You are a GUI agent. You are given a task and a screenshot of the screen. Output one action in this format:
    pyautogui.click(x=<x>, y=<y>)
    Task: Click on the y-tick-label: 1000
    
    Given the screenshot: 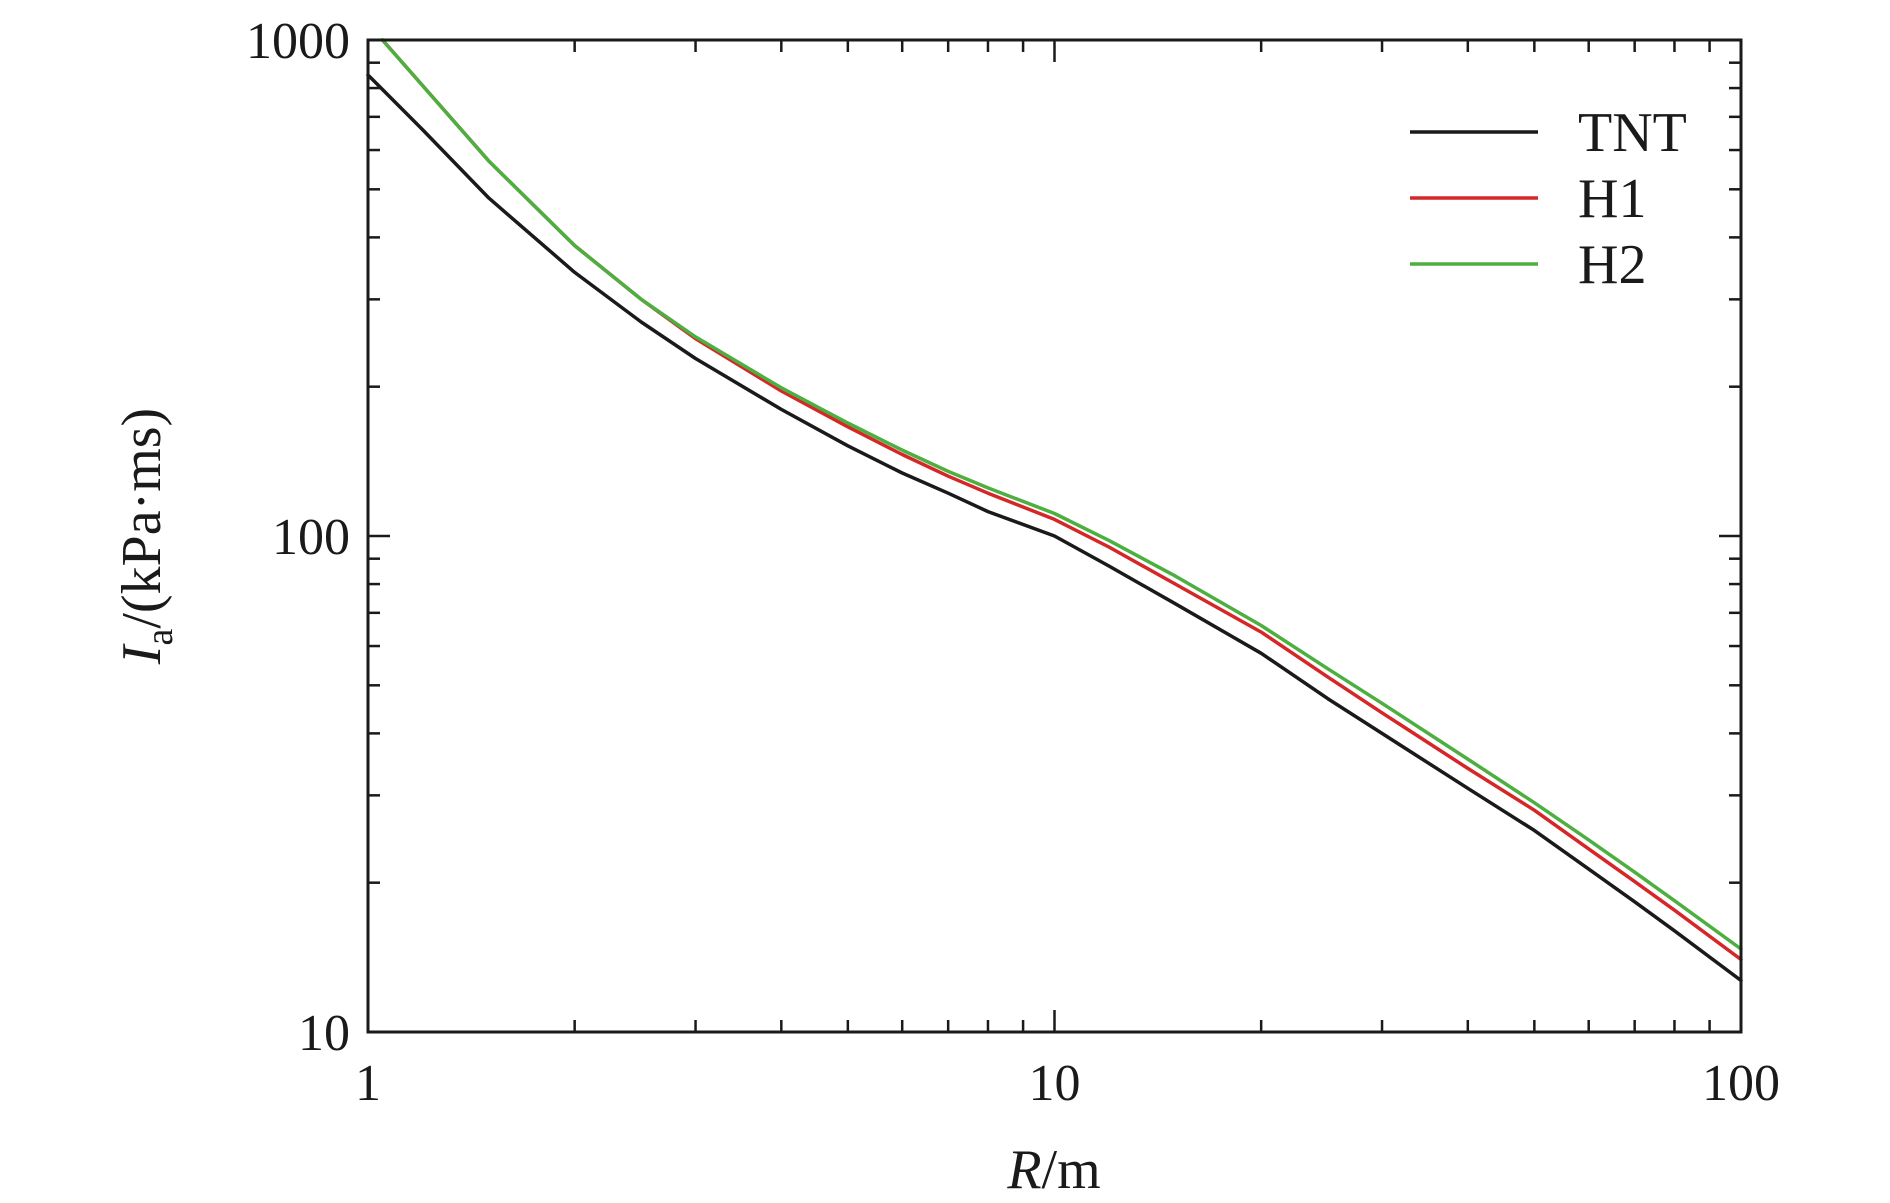 What is the action you would take?
    pyautogui.click(x=298, y=41)
    